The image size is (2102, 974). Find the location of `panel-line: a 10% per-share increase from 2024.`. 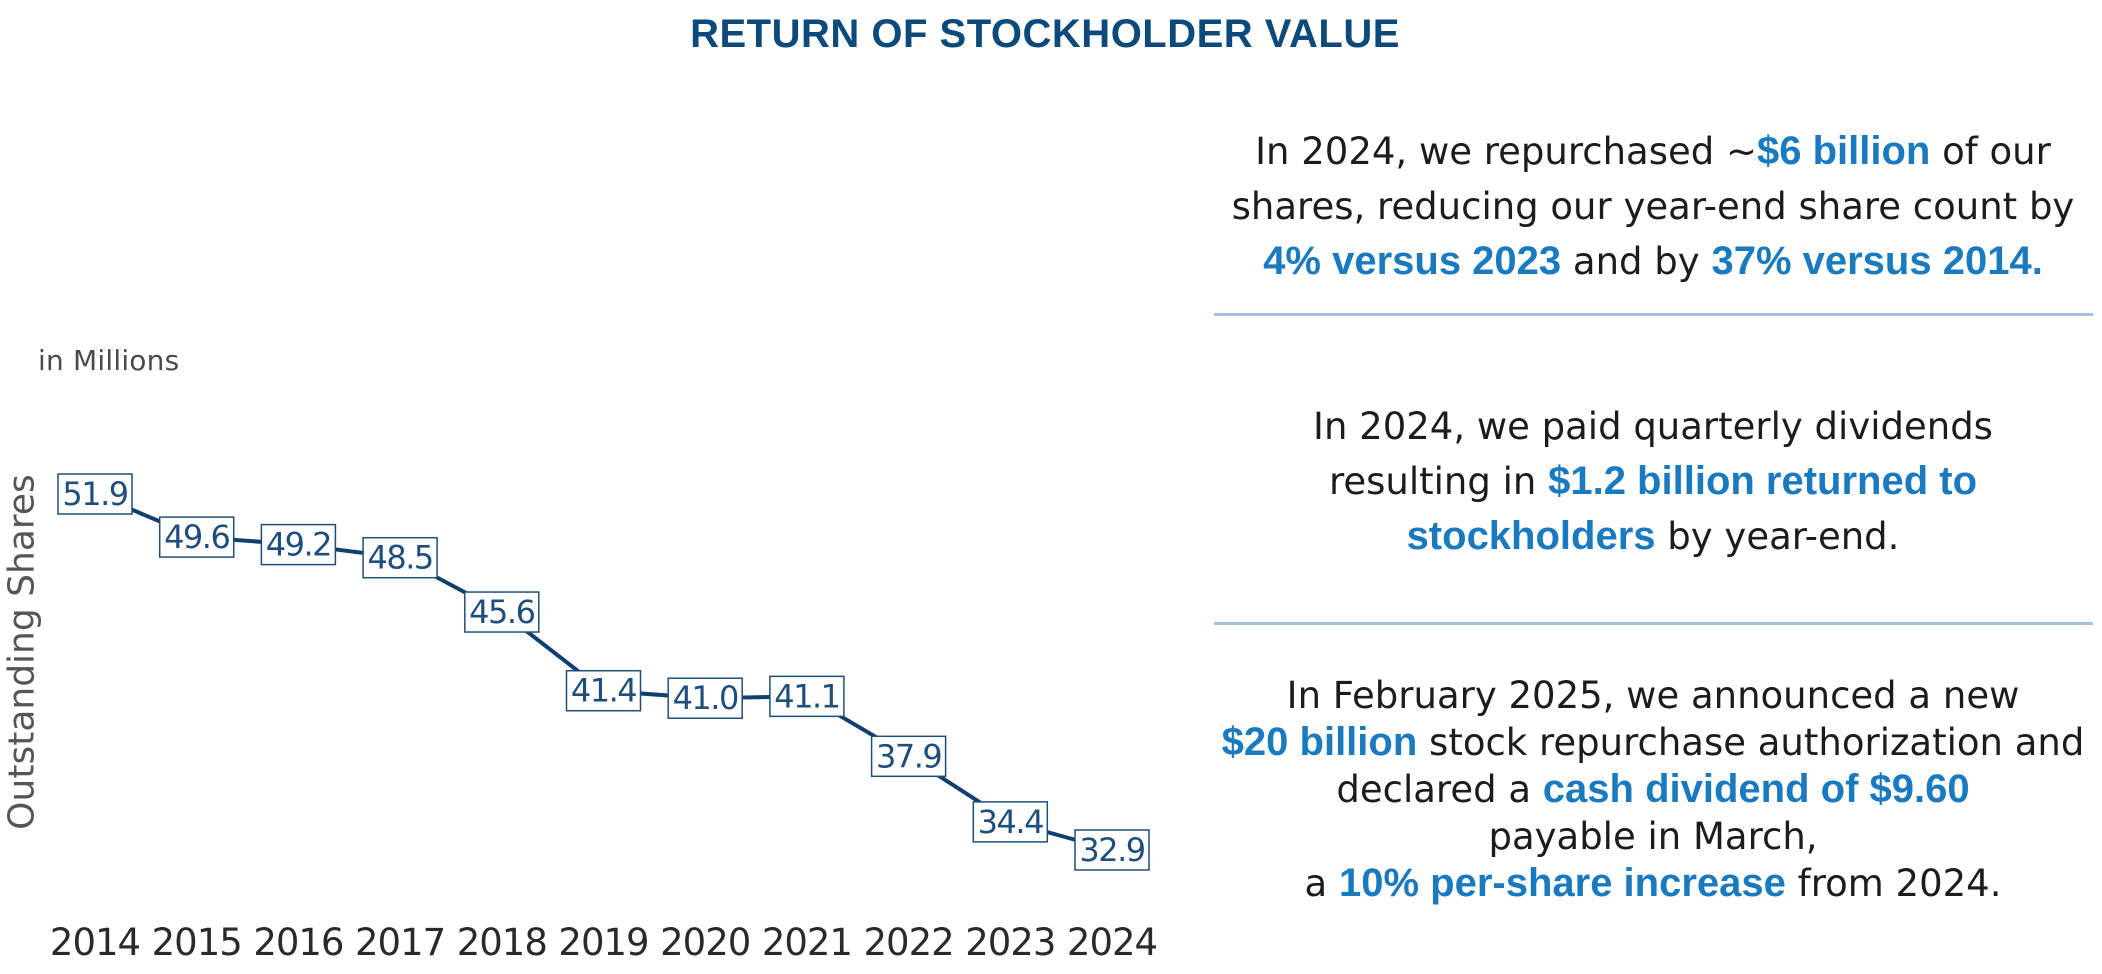

panel-line: a 10% per-share increase from 2024. is located at coordinates (1653, 883).